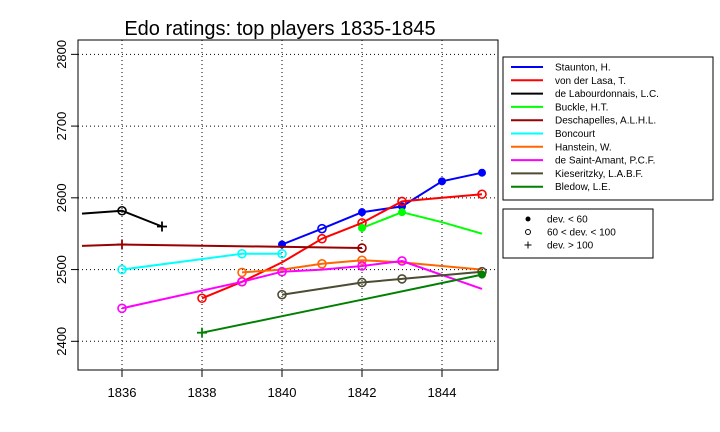  What do you see at coordinates (583, 187) in the screenshot?
I see `legend-label: Bledow, L.E.` at bounding box center [583, 187].